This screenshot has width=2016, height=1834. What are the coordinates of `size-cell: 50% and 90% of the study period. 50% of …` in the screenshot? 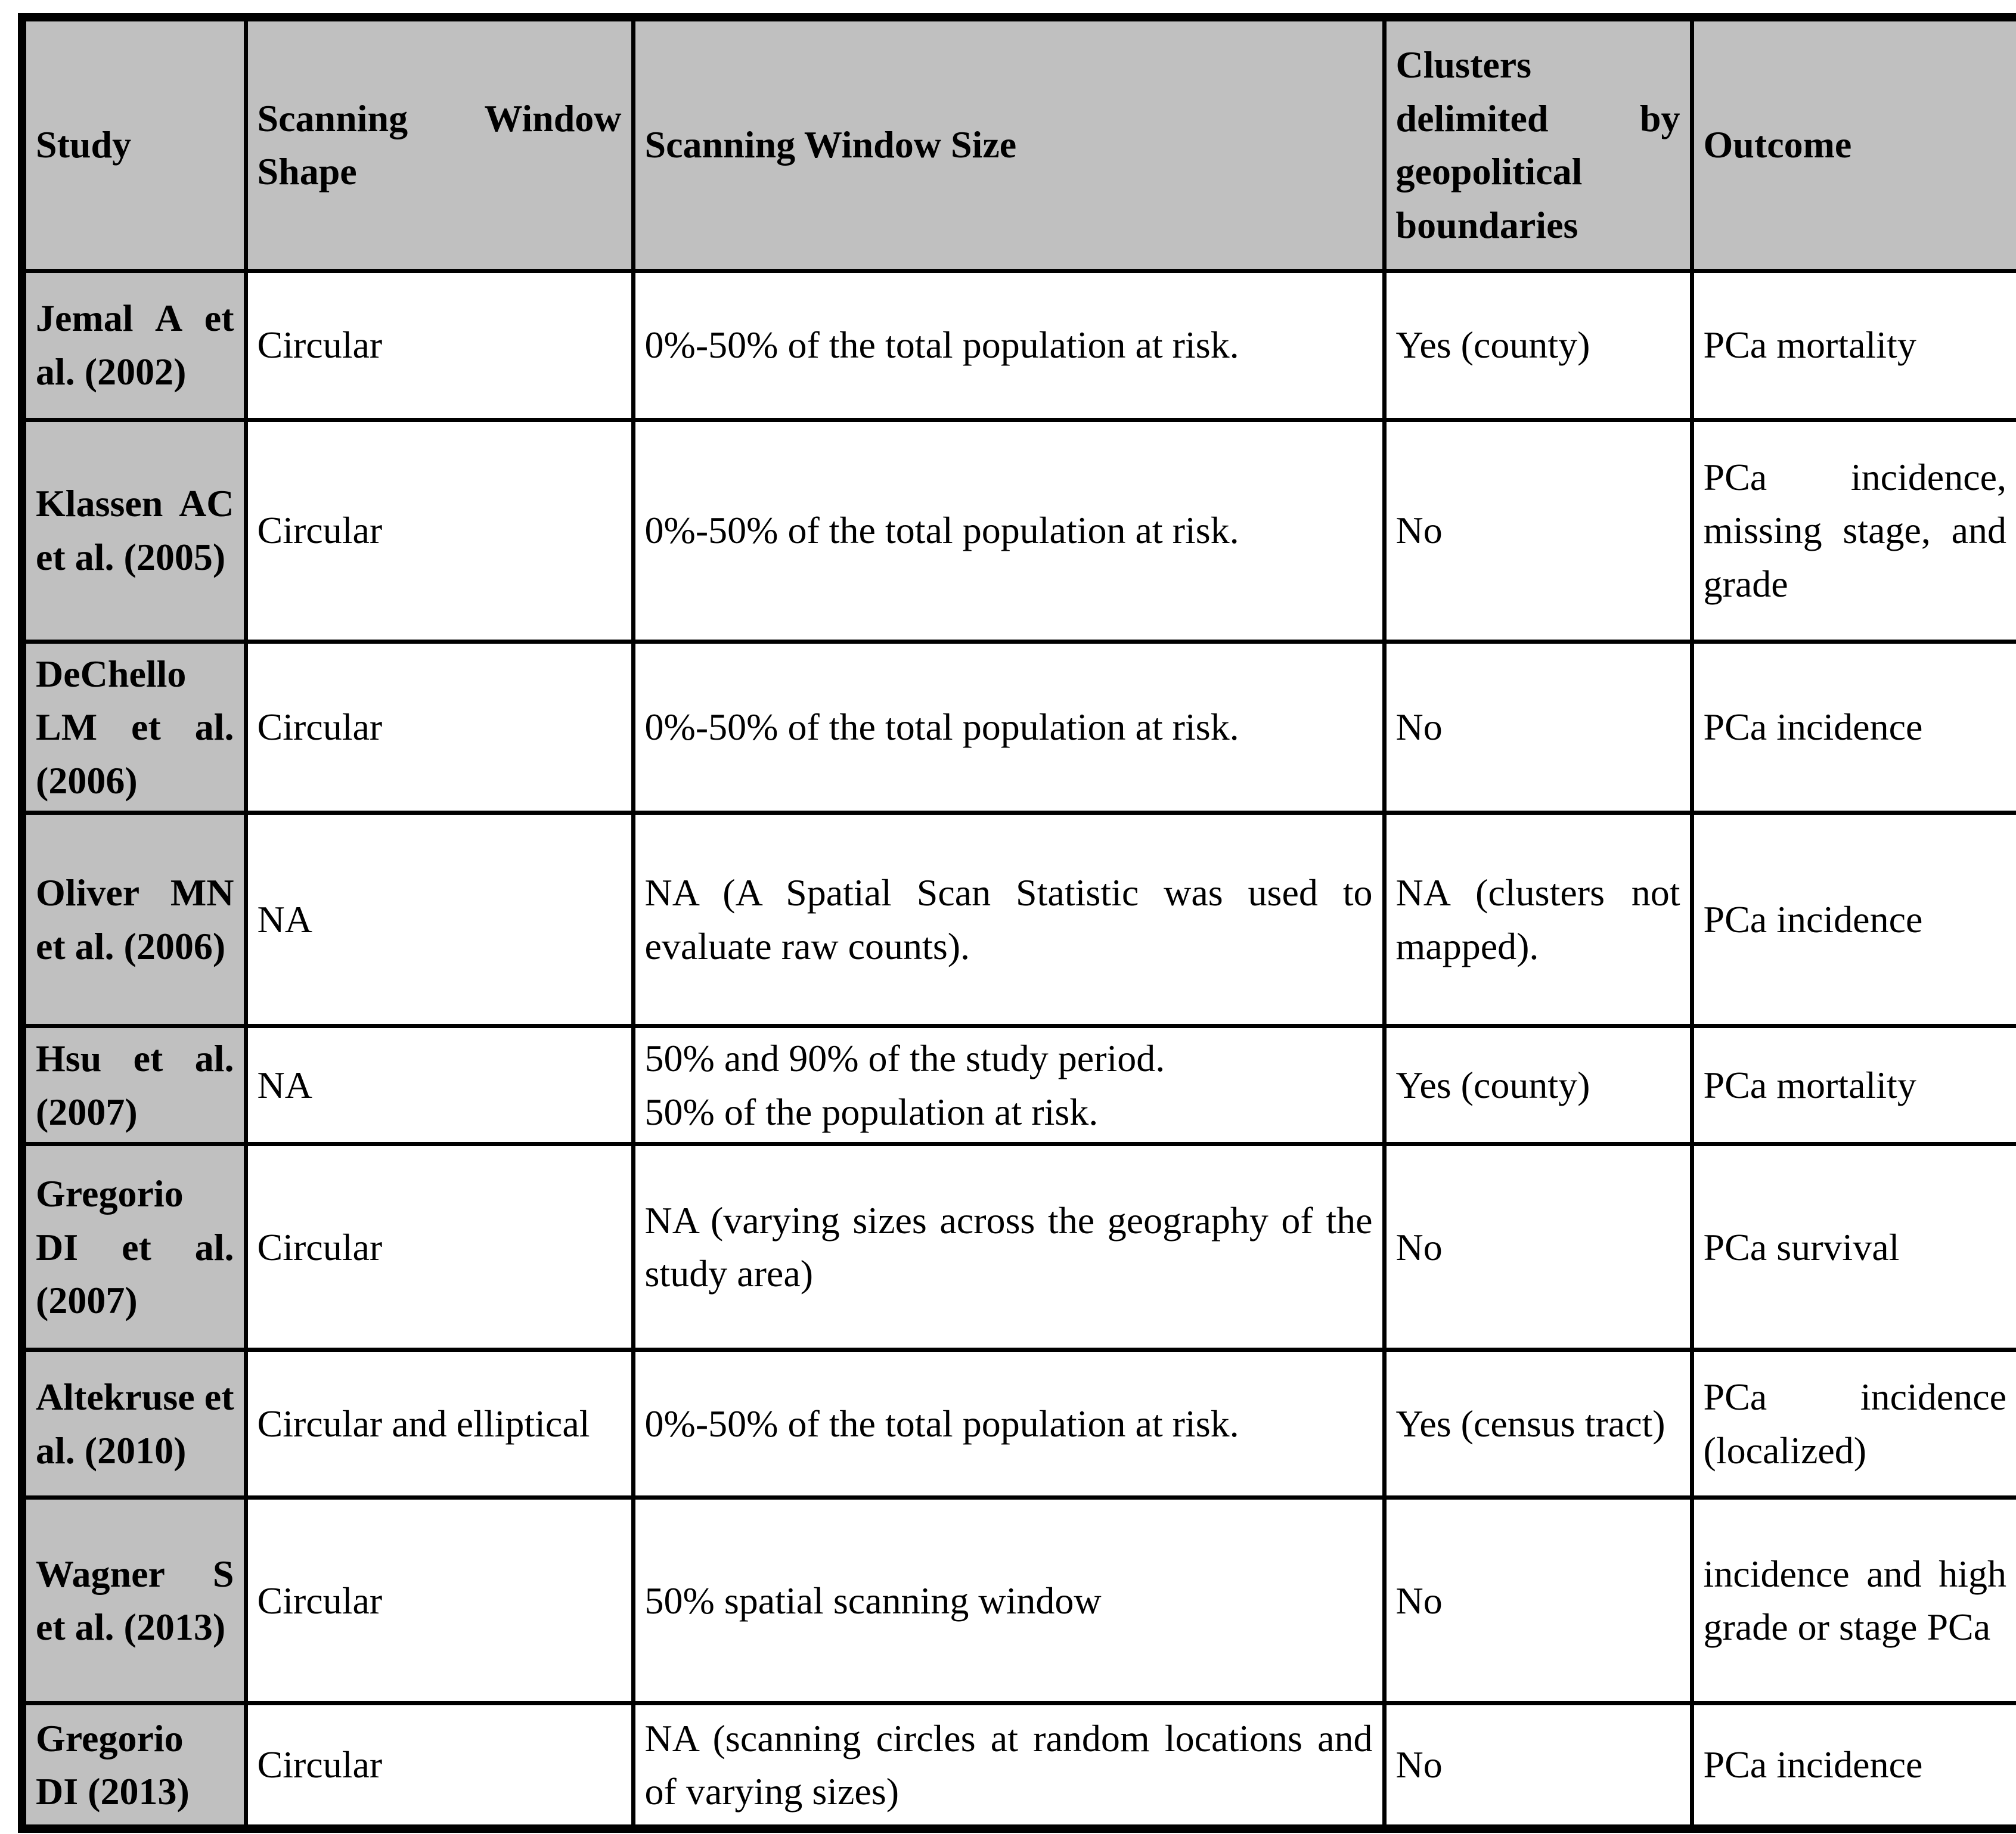 It's located at (1009, 1085).